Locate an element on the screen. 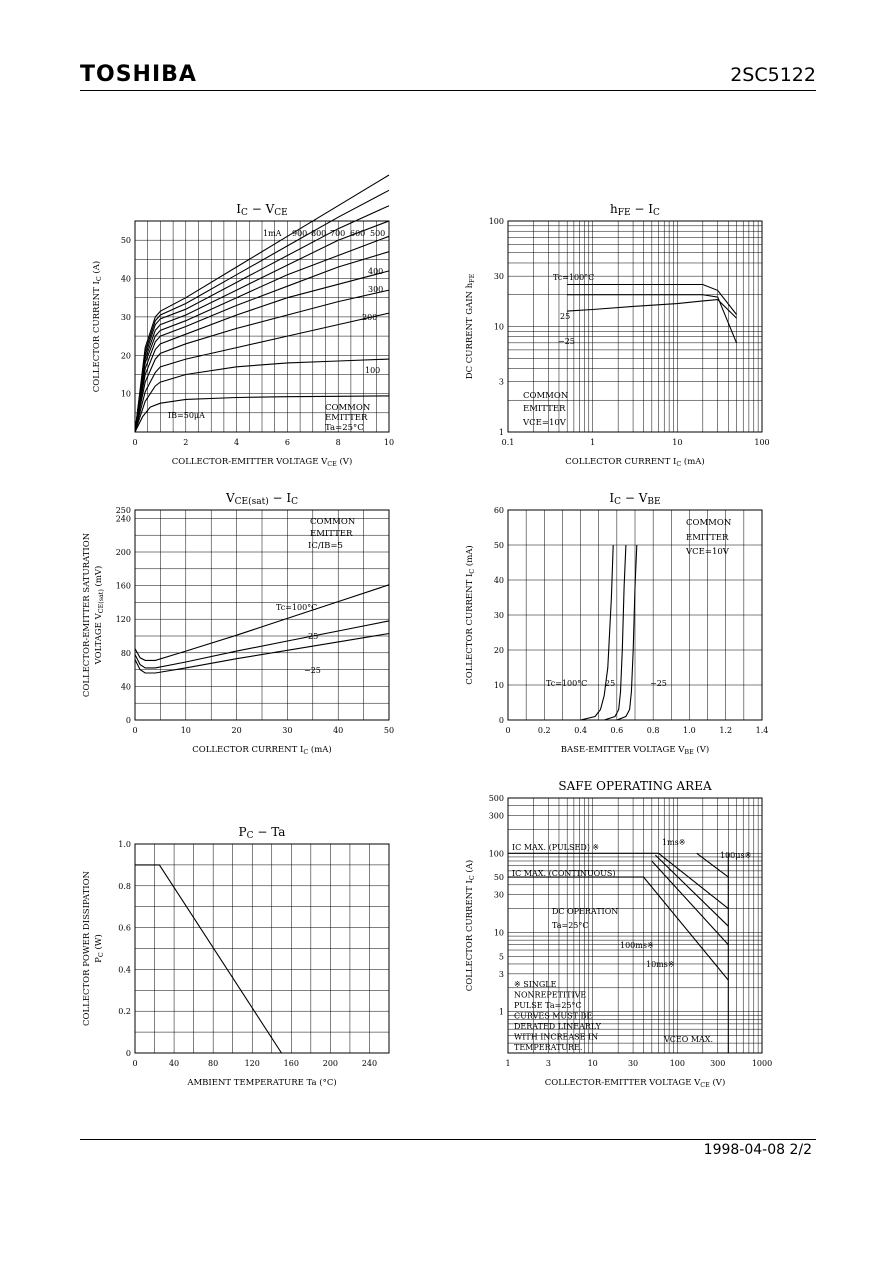 Image resolution: width=892 pixels, height=1263 pixels. soa-ytick-label: 1 is located at coordinates (501, 1012).